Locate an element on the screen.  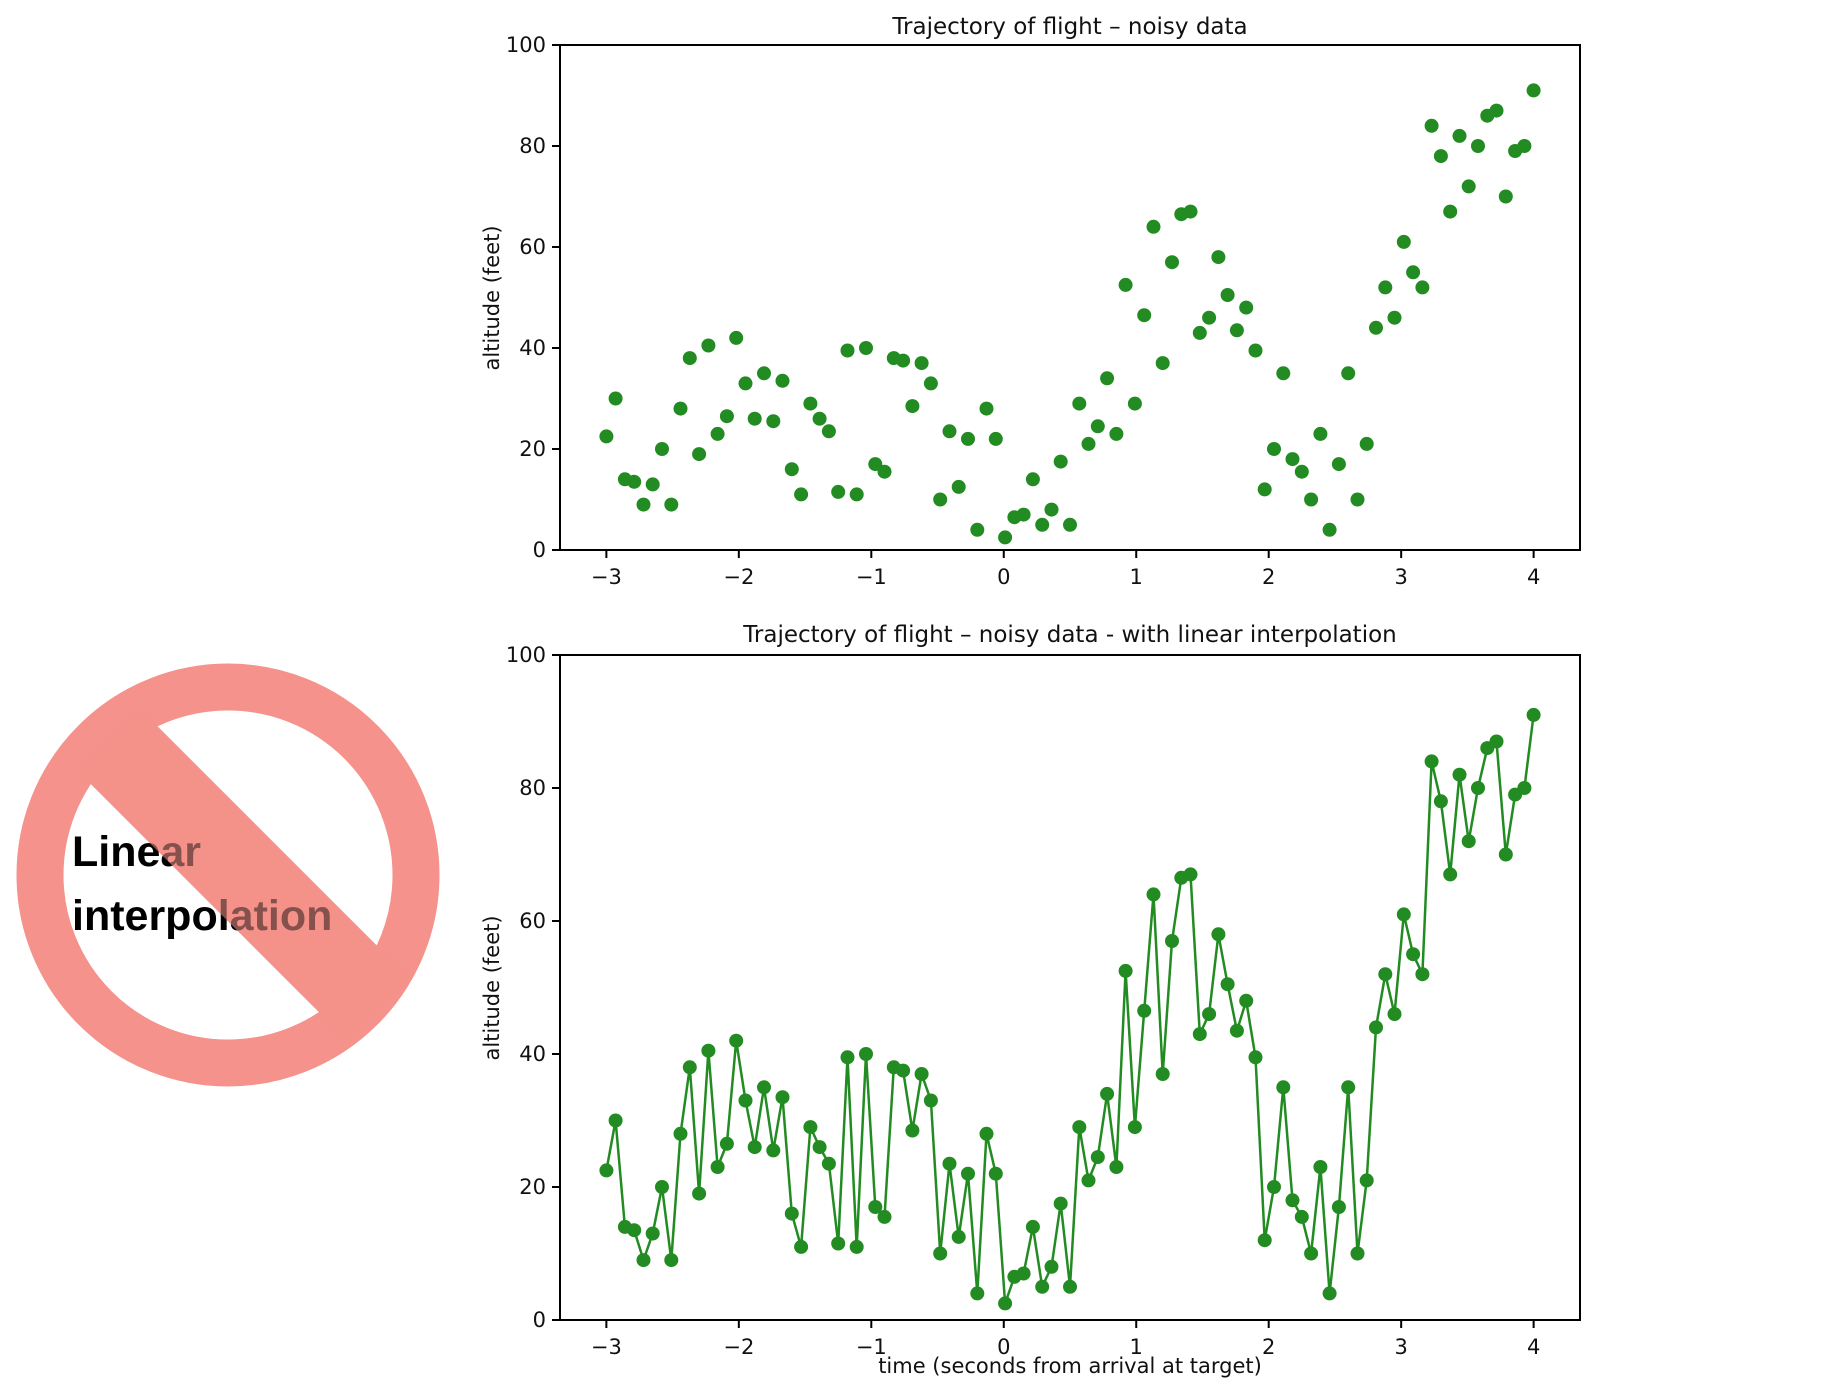
annotation-text-line2: interpolation is located at coordinates (202, 916).